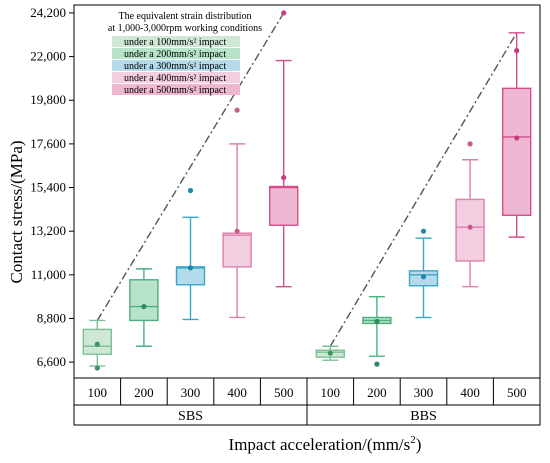  Describe the element at coordinates (185, 28) in the screenshot. I see `legend-title-line2: at 1,000-3,000rpm working conditions` at that location.